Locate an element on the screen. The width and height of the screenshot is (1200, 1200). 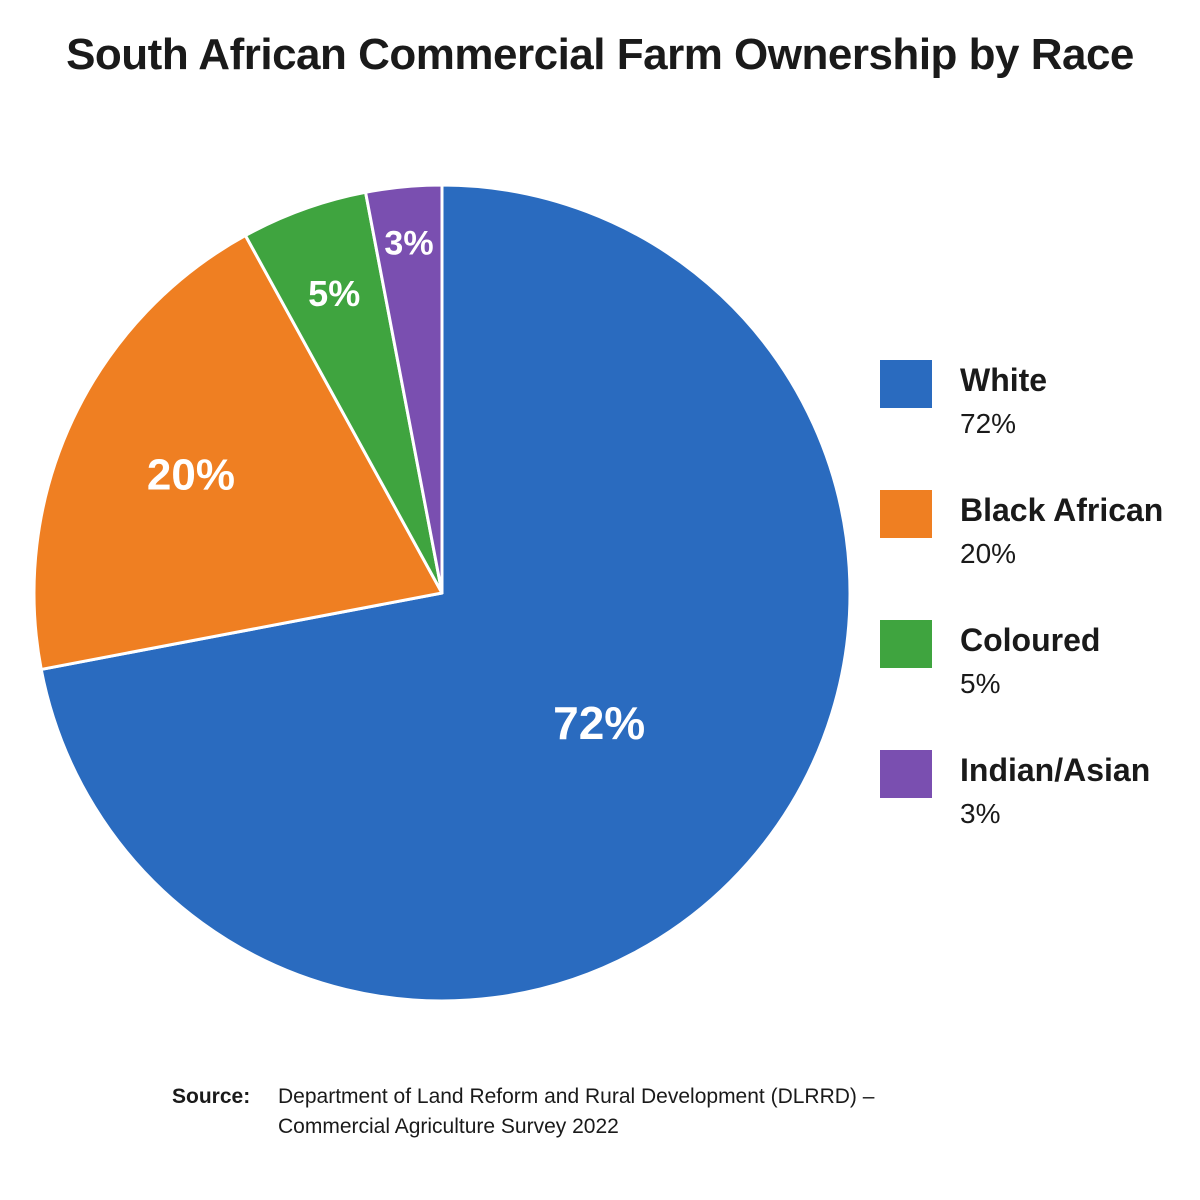
legend-label-coloured: Coloured is located at coordinates (1030, 640).